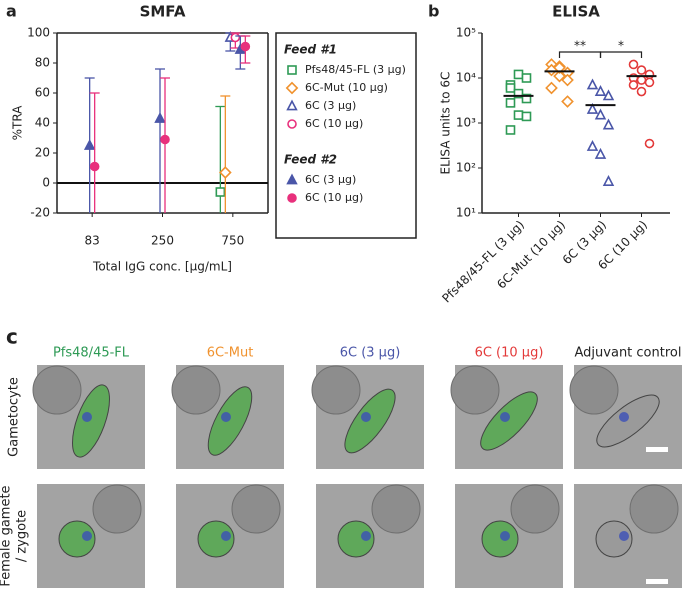 This screenshot has height=596, width=685. What do you see at coordinates (466, 33) in the screenshot?
I see `y-tick-label: 10⁵` at bounding box center [466, 33].